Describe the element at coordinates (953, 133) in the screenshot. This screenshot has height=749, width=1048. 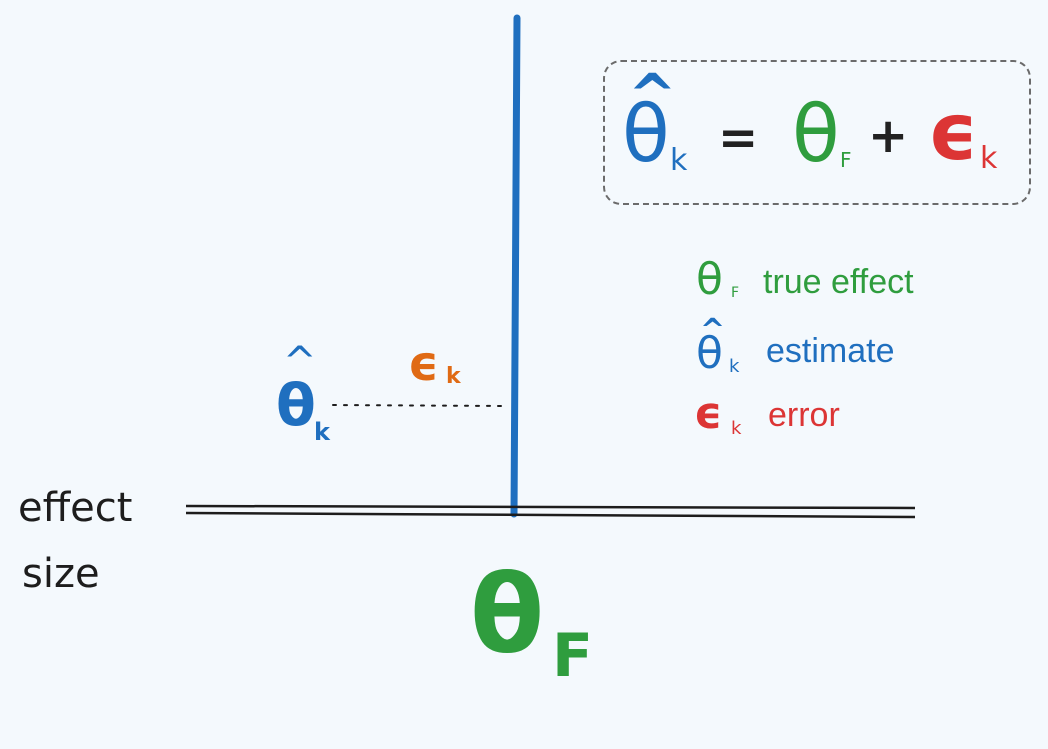
I see `formula-error-symbol: ϵ` at that location.